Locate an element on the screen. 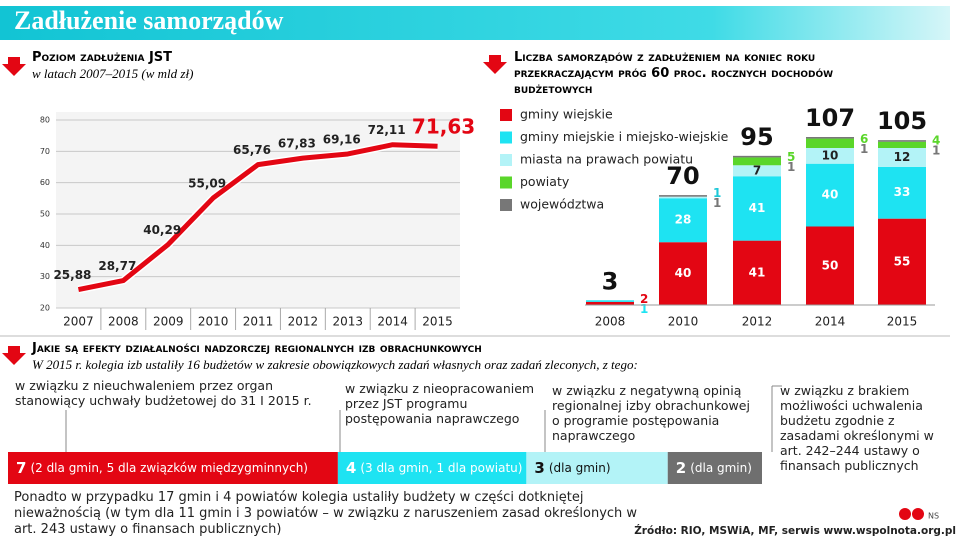 The width and height of the screenshot is (964, 552). segment-label: 5 is located at coordinates (791, 157).